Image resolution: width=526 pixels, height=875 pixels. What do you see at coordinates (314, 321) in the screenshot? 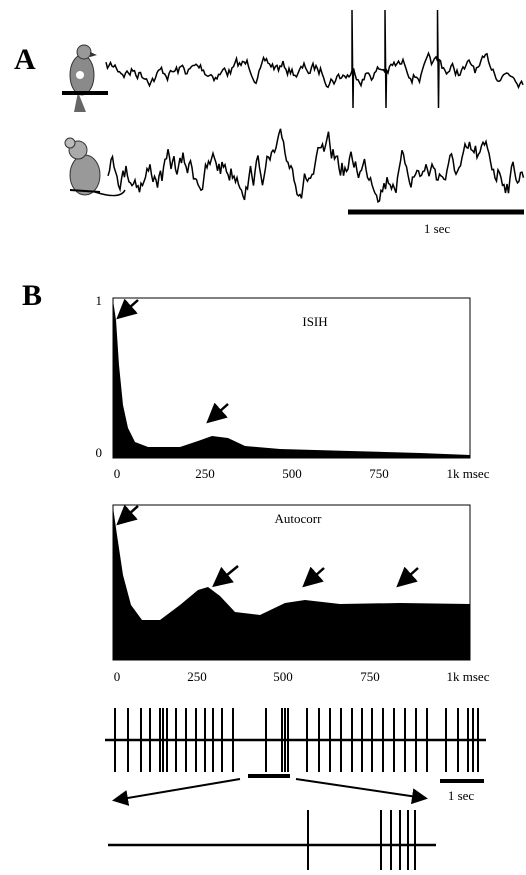
I see `plot-title: ISIH` at bounding box center [314, 321].